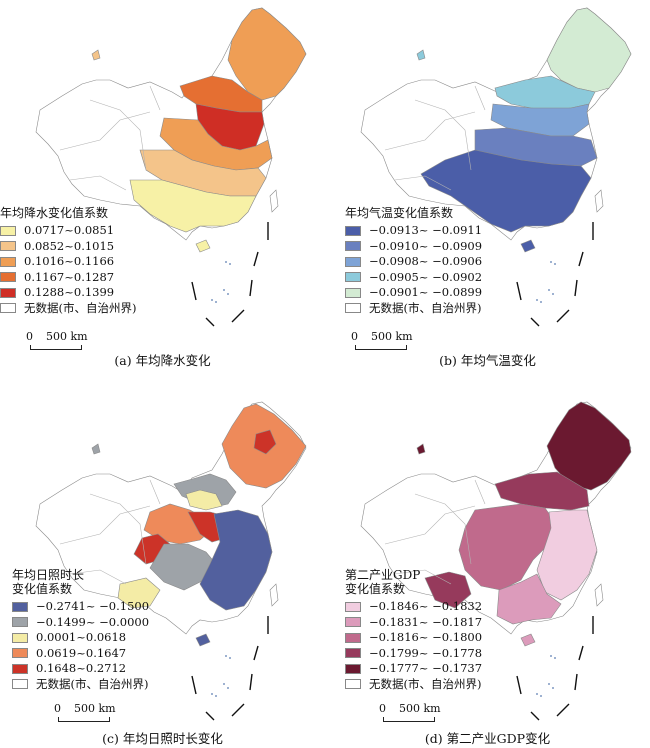 The height and width of the screenshot is (748, 650). I want to click on legend-label: −0.1499~ −0.0000, so click(93, 621).